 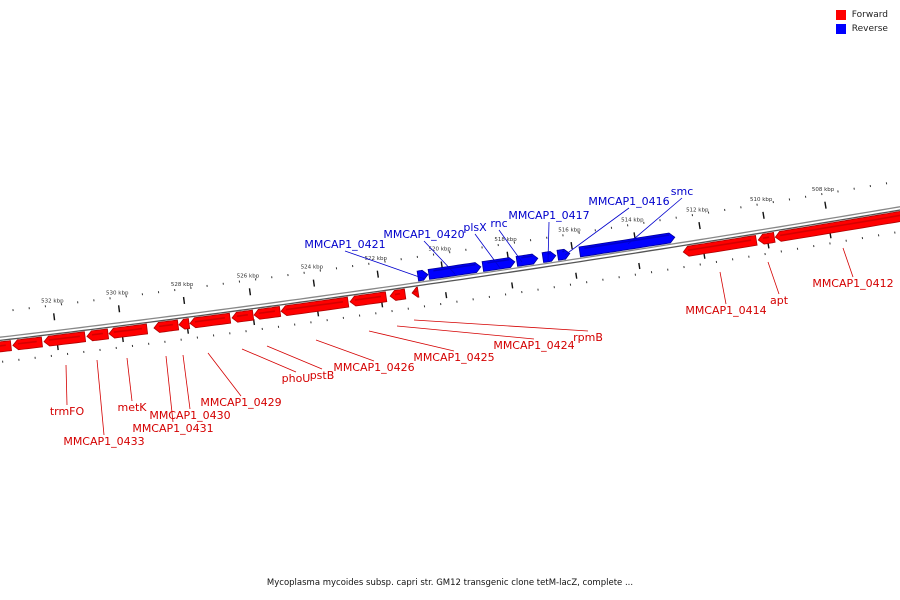 I want to click on gene-label-smc: smc, so click(x=682, y=191).